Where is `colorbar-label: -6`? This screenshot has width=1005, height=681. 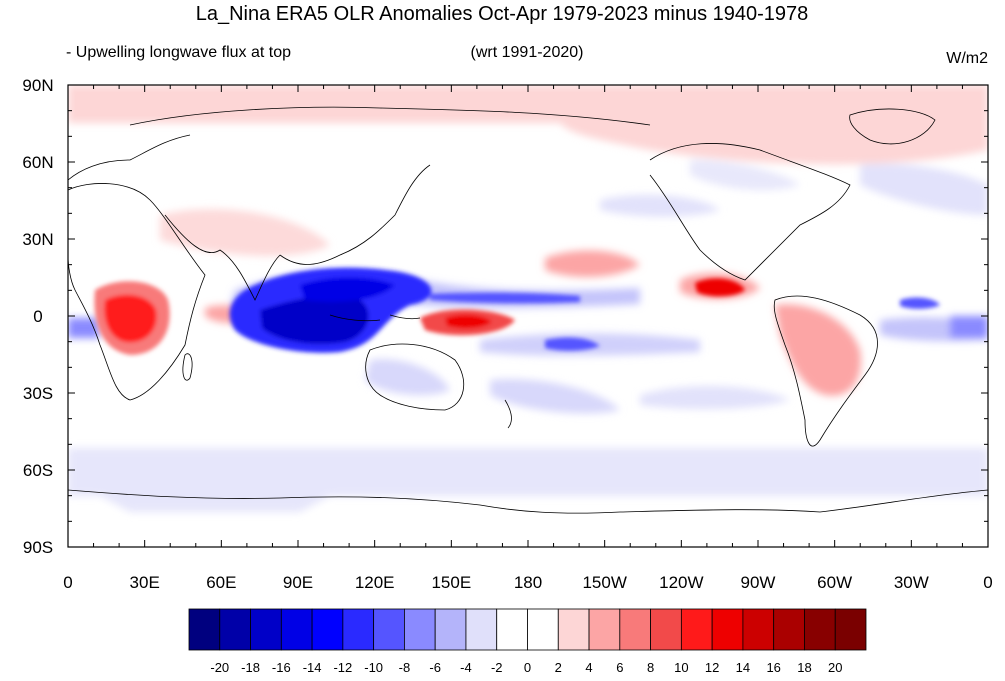
colorbar-label: -6 is located at coordinates (435, 667).